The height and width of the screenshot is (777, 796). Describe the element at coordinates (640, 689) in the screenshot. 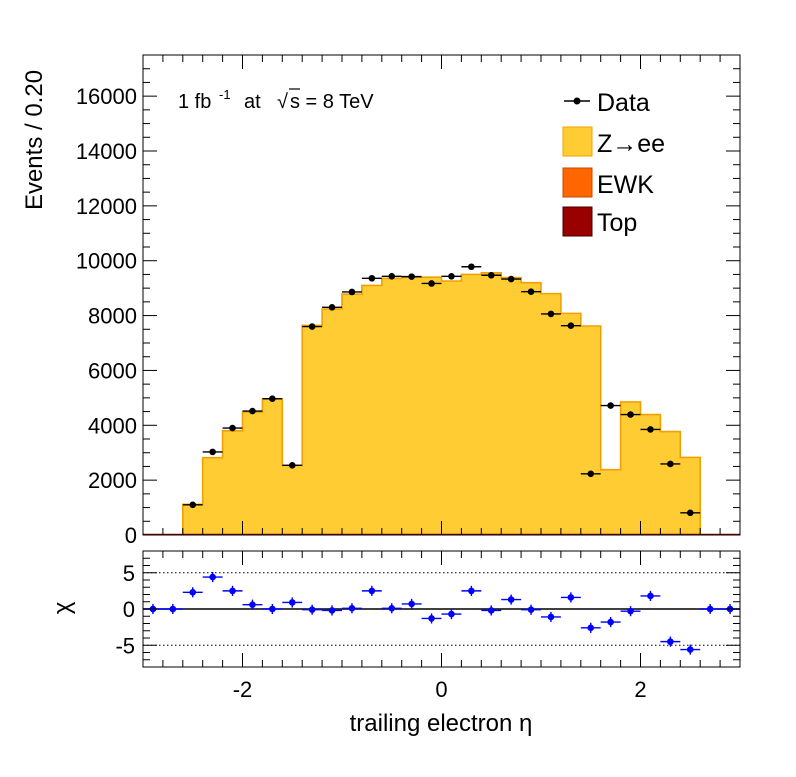

I see `x-tick-label: 2` at that location.